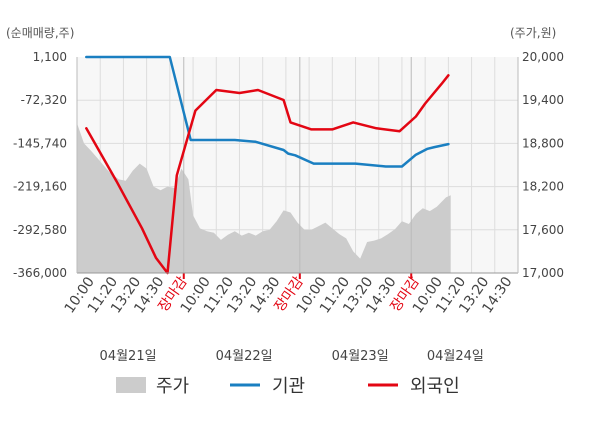  What do you see at coordinates (40, 230) in the screenshot?
I see `y-left-tick-label: -292,580` at bounding box center [40, 230].